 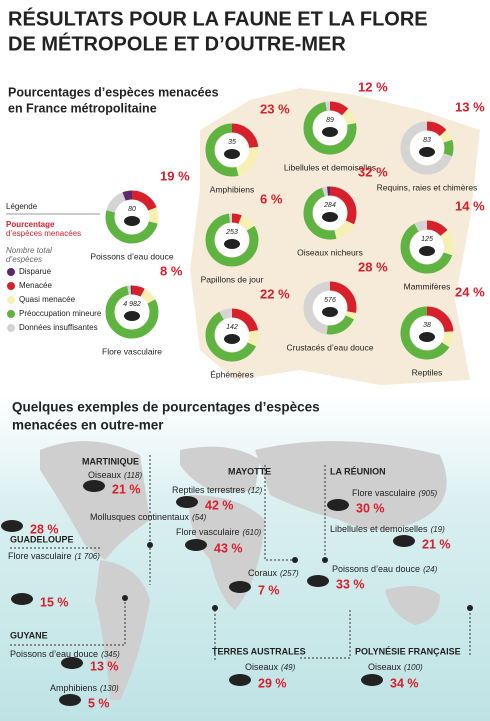 What do you see at coordinates (350, 584) in the screenshot?
I see `item-pct: 33 %` at bounding box center [350, 584].